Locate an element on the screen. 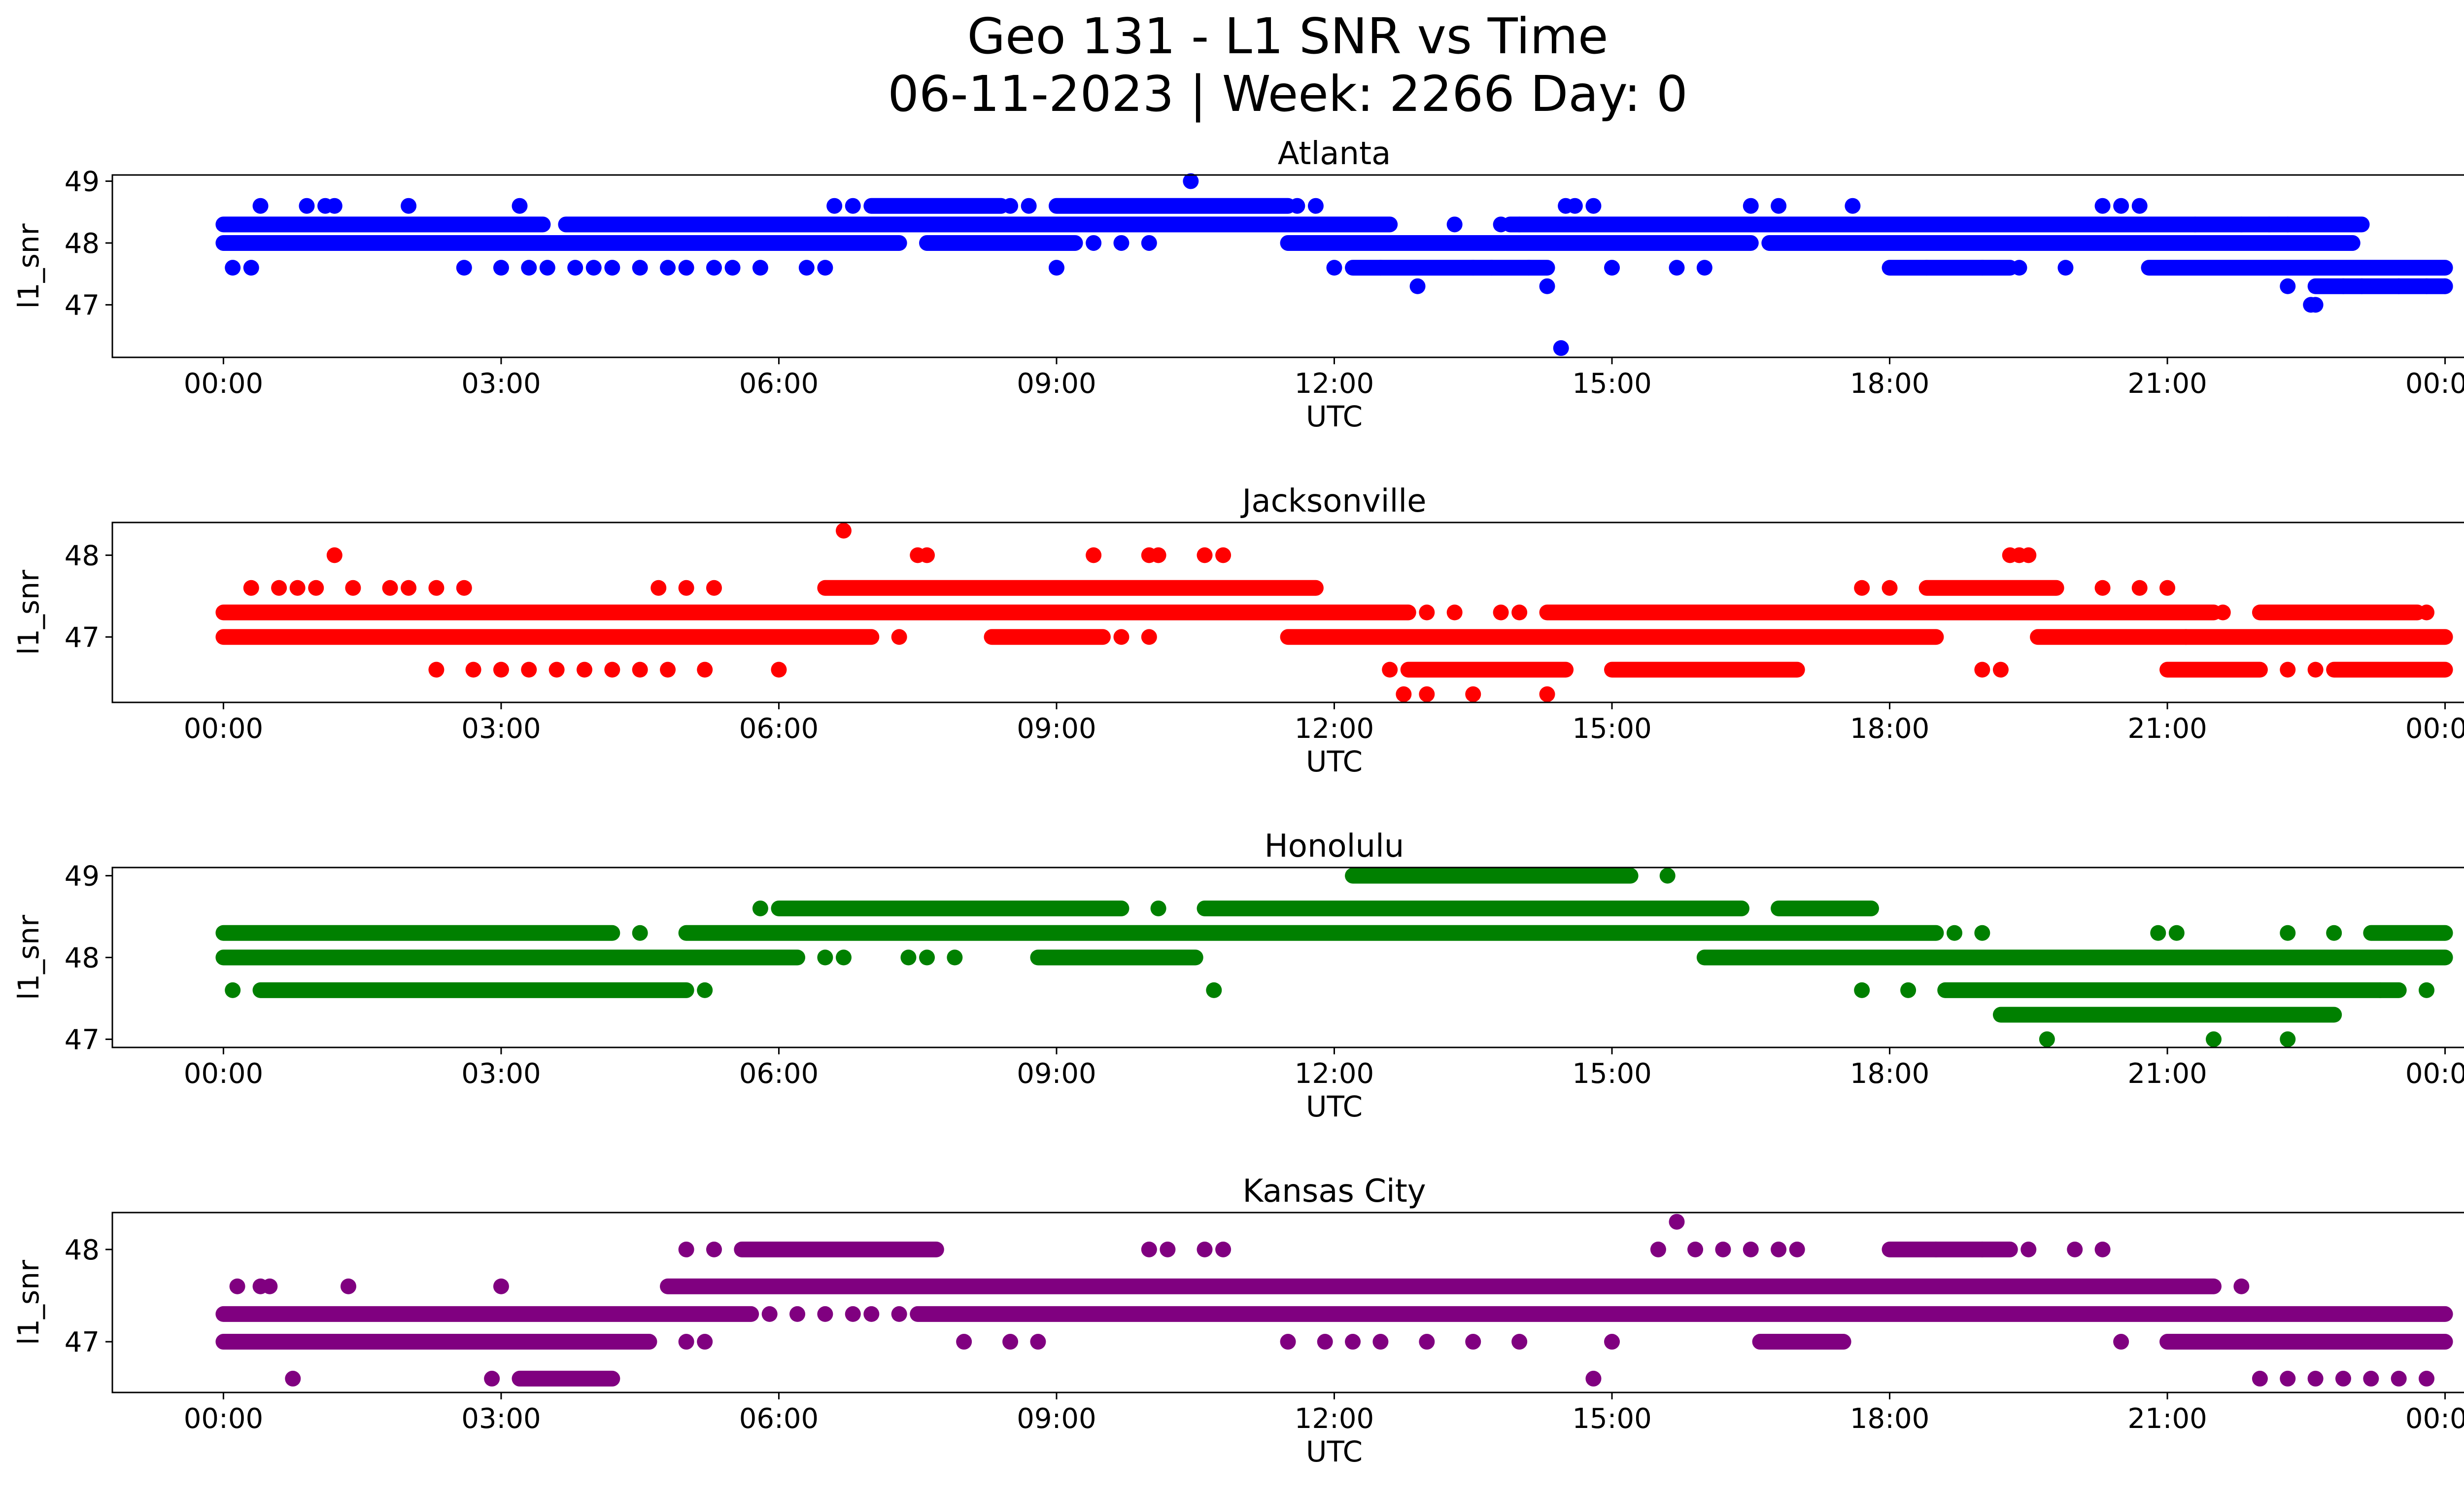 Image resolution: width=2464 pixels, height=1495 pixels. x-axis-label: UTC is located at coordinates (1334, 761).